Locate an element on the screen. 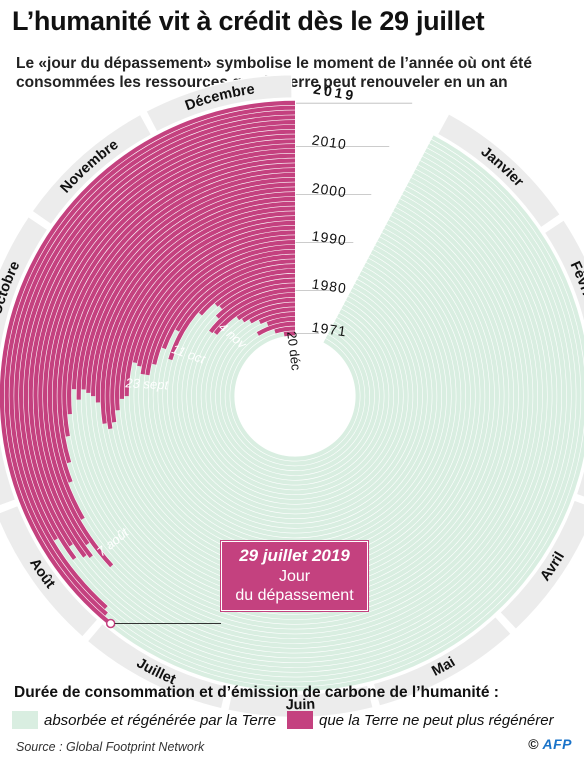 The width and height of the screenshot is (584, 768). overshoot-callout: 29 juillet 2019 Jour du dépassement is located at coordinates (294, 576).